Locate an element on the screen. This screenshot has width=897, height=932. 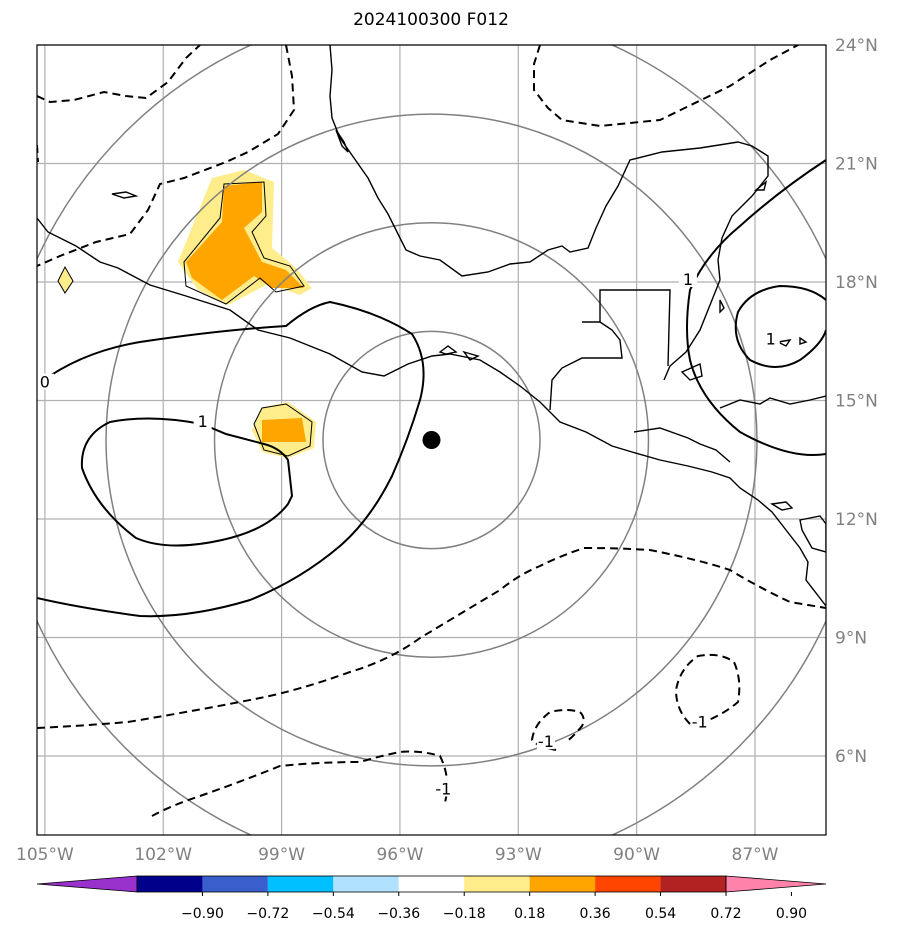
colorbar-tick-label: 0.72 is located at coordinates (725, 914).